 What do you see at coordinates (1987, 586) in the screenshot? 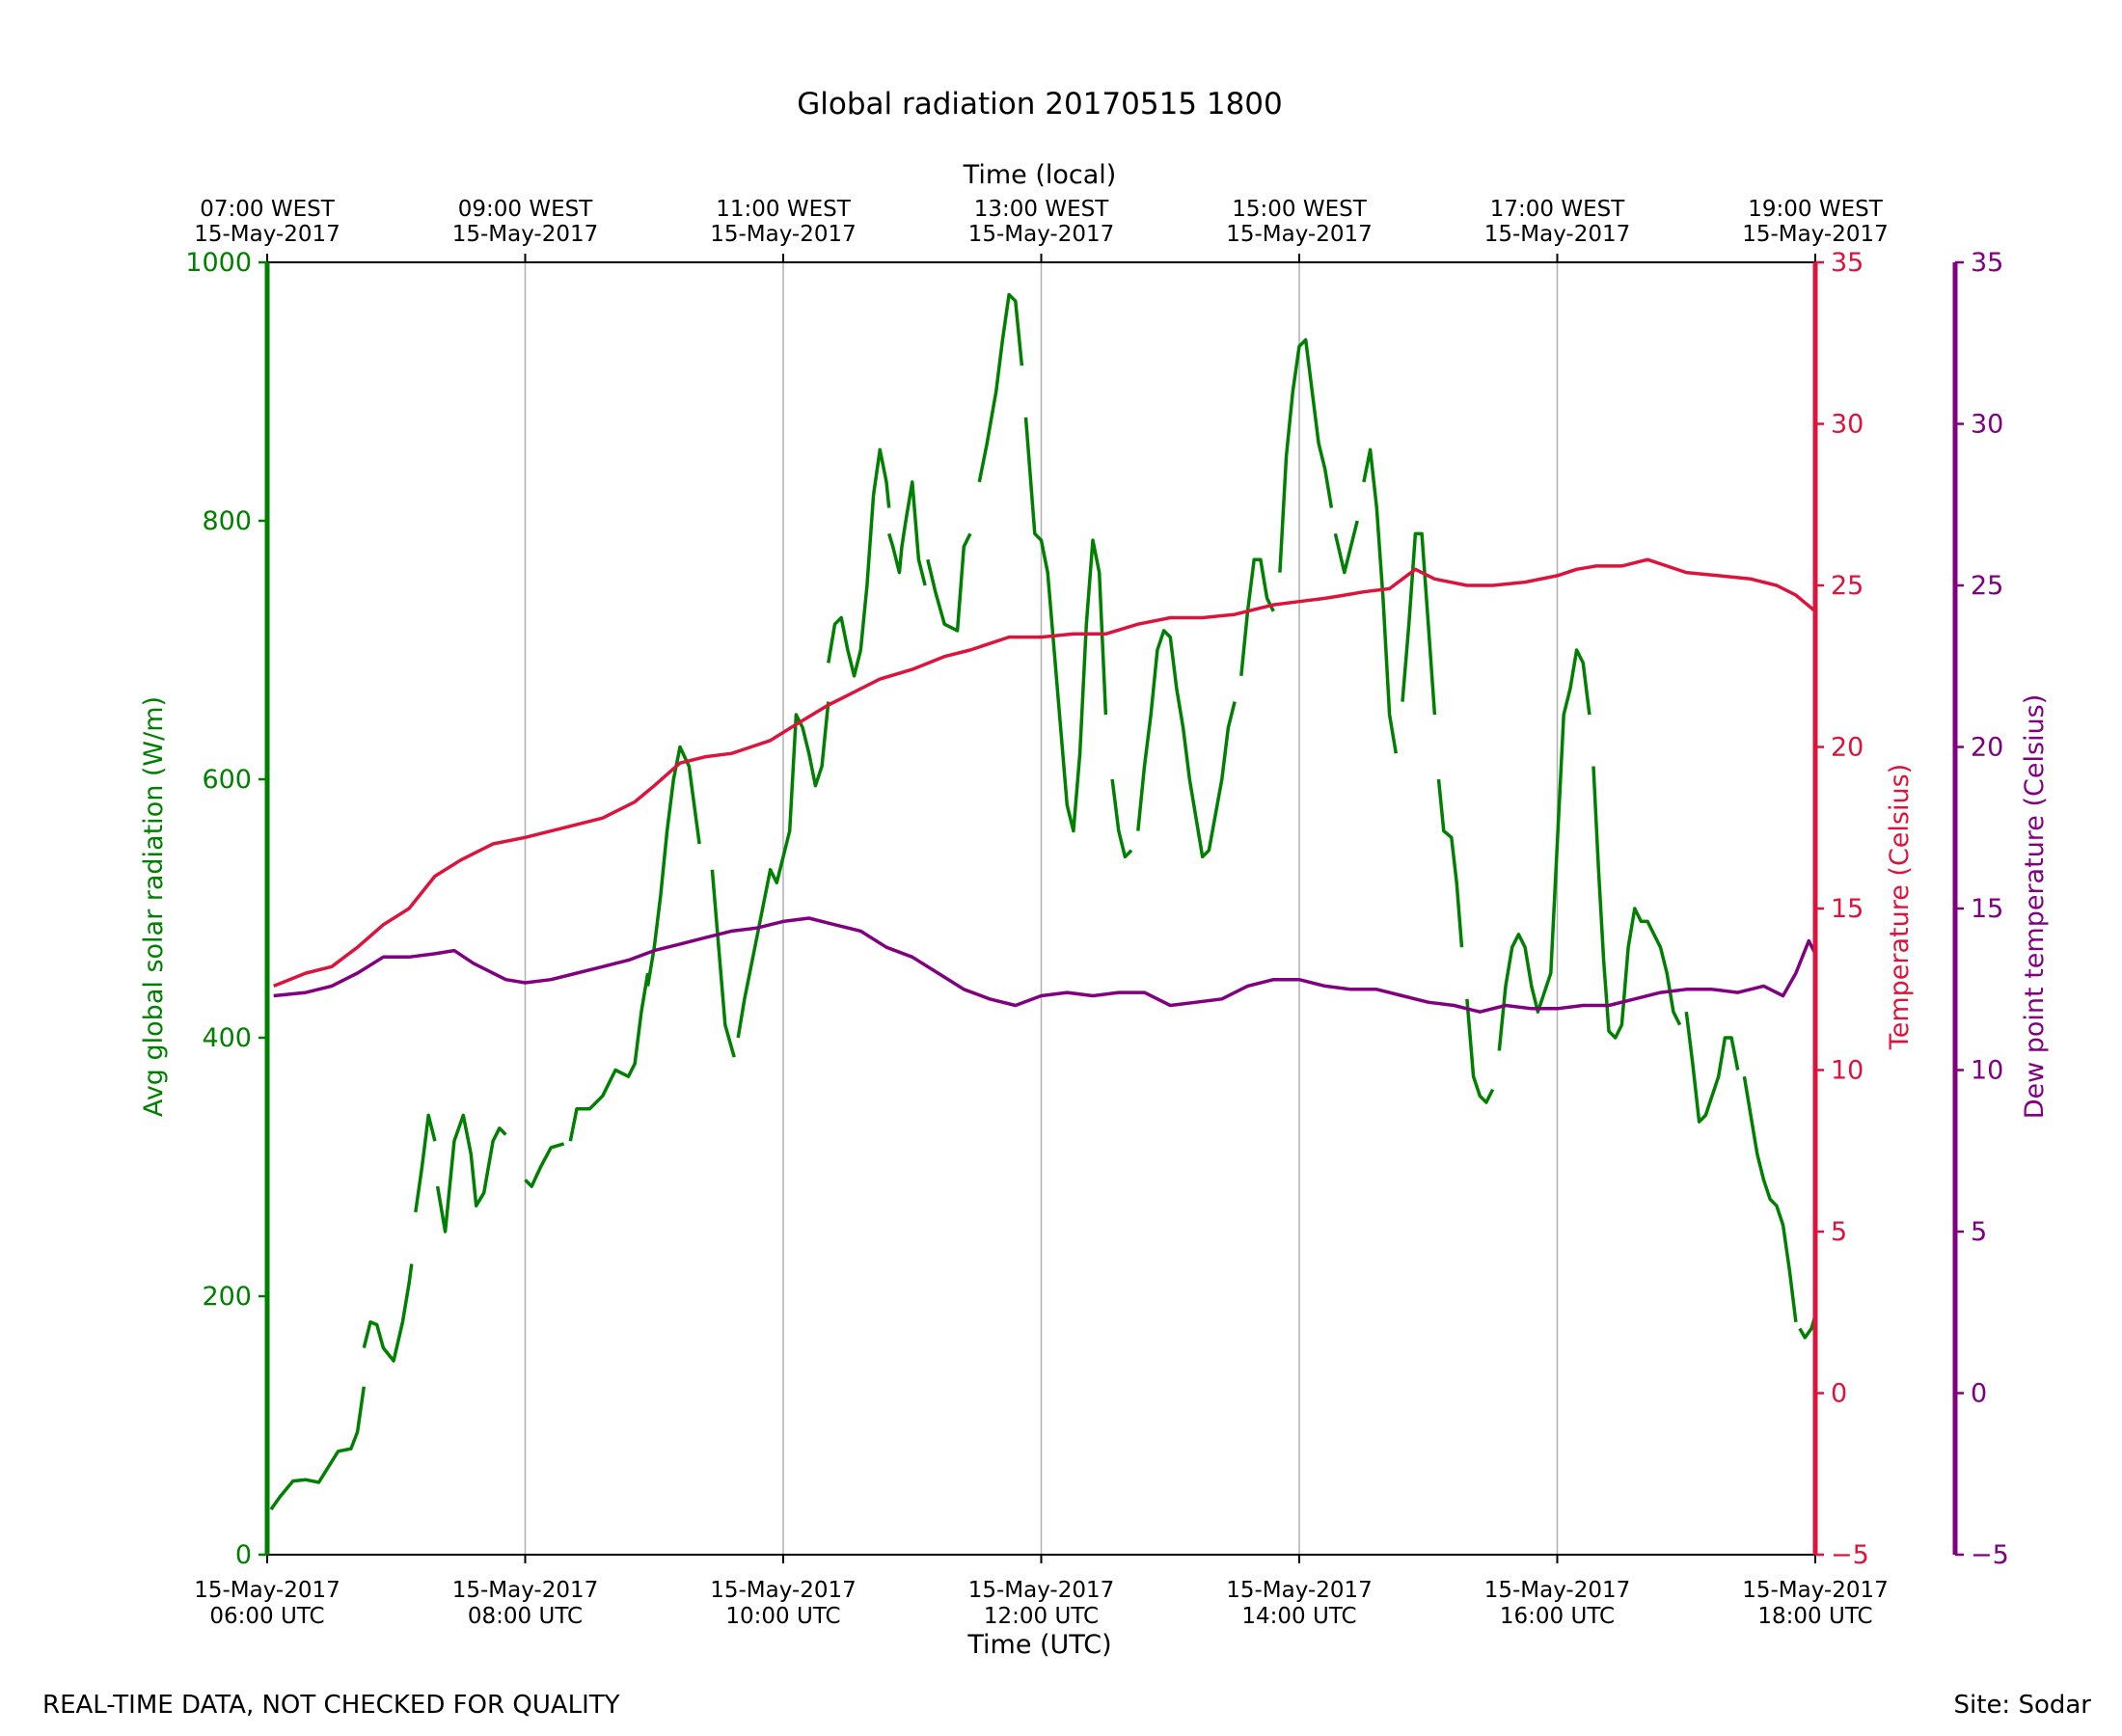
I see `dewpoint-tick-label: 25` at bounding box center [1987, 586].